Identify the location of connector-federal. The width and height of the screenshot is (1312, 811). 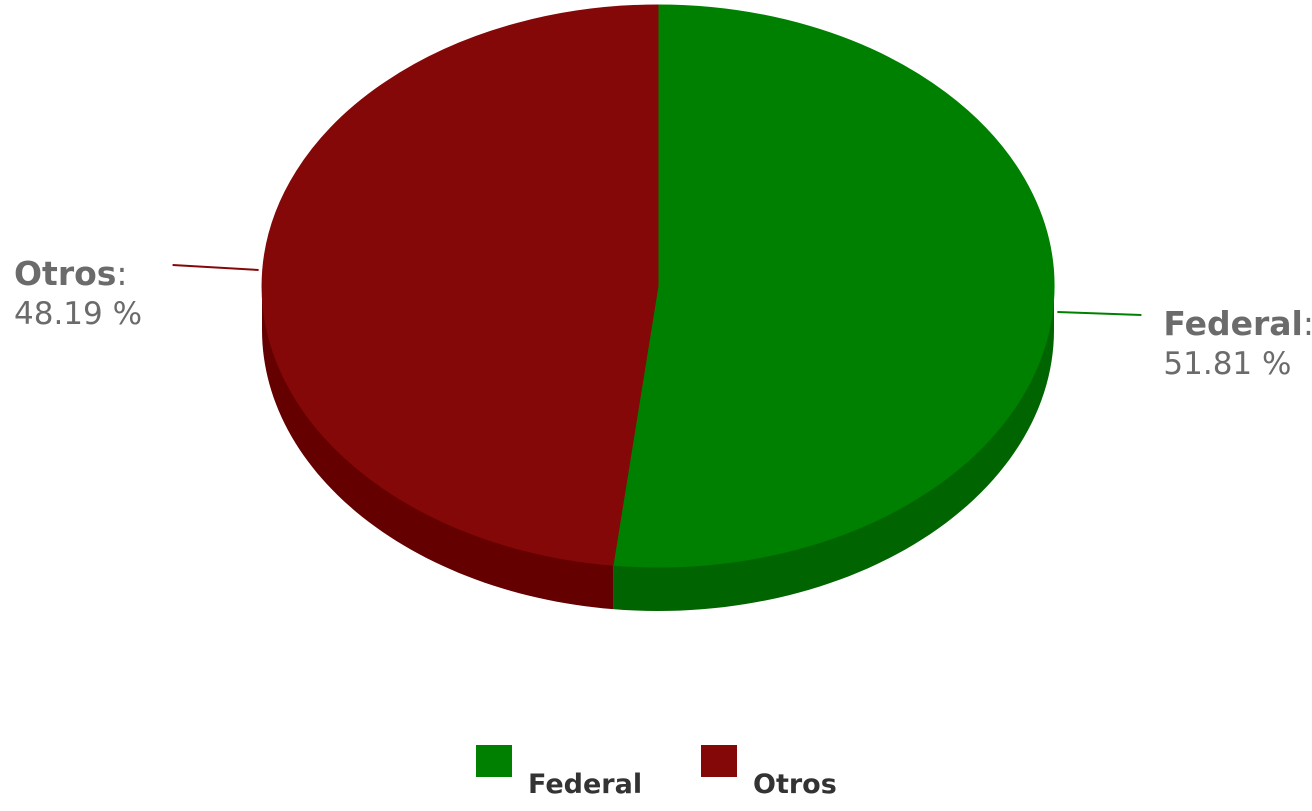
(1099, 313).